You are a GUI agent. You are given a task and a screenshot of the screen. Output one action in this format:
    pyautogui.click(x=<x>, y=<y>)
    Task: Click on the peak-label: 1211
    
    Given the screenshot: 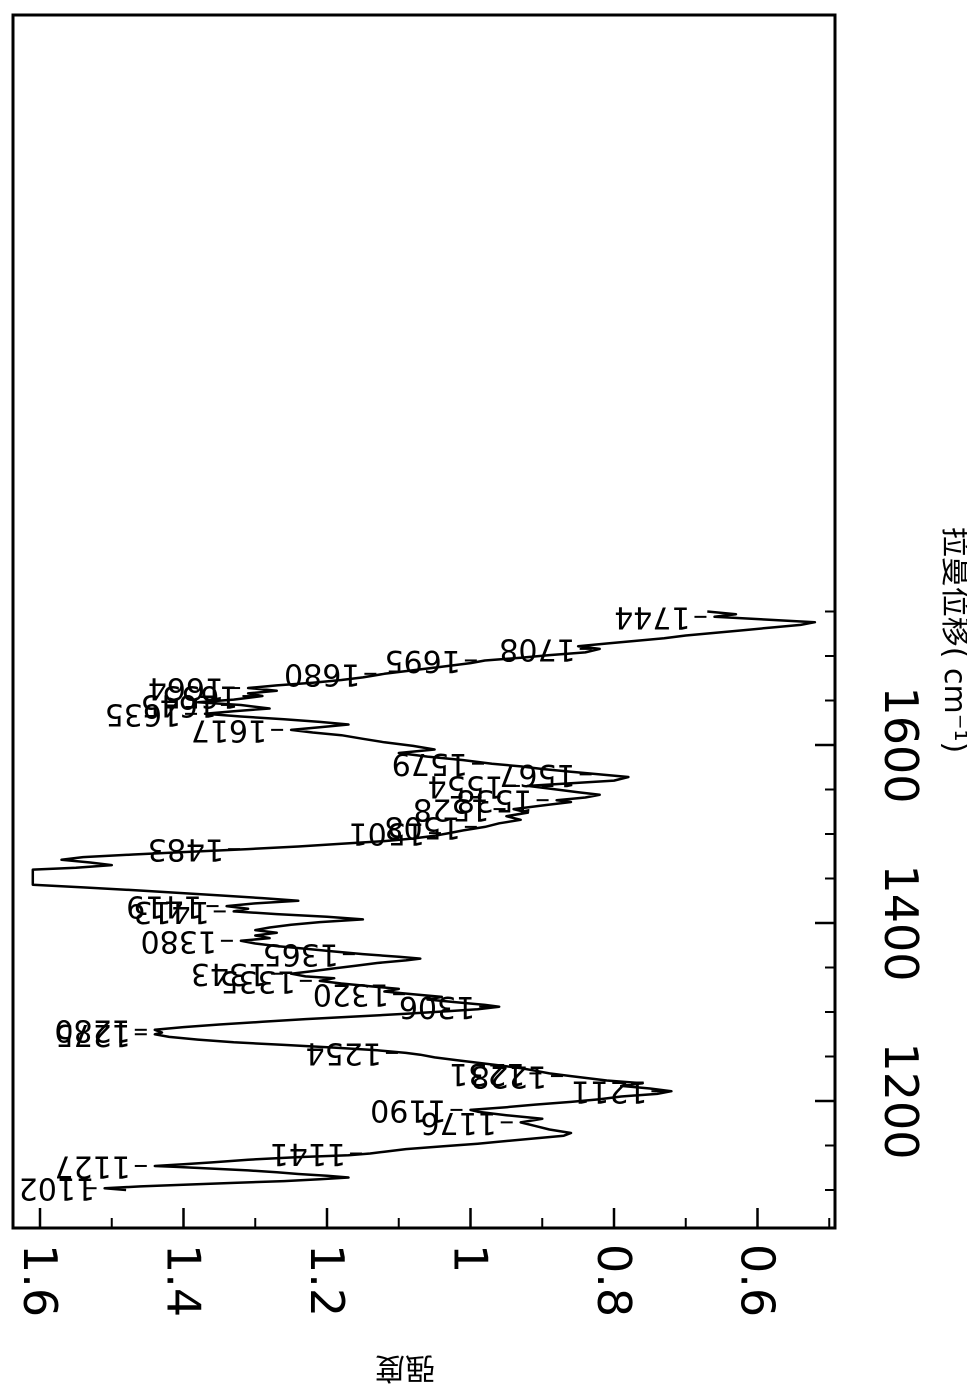 What is the action you would take?
    pyautogui.click(x=617, y=1091)
    